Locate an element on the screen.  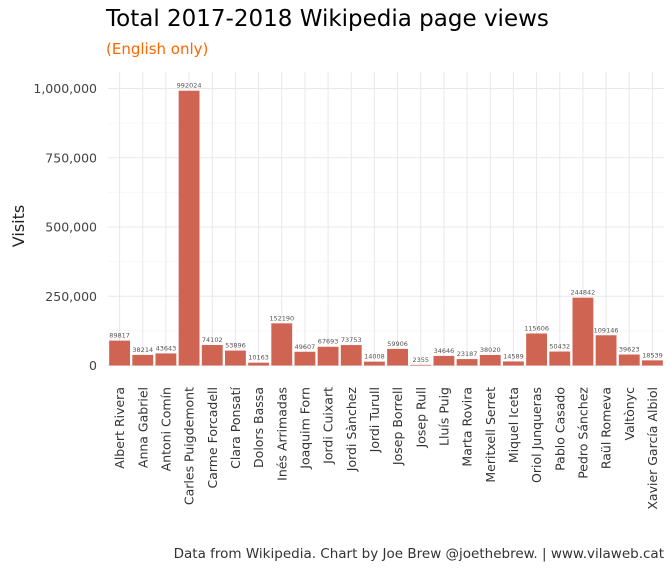
x-tick-label: Pablo Casado is located at coordinates (559, 429).